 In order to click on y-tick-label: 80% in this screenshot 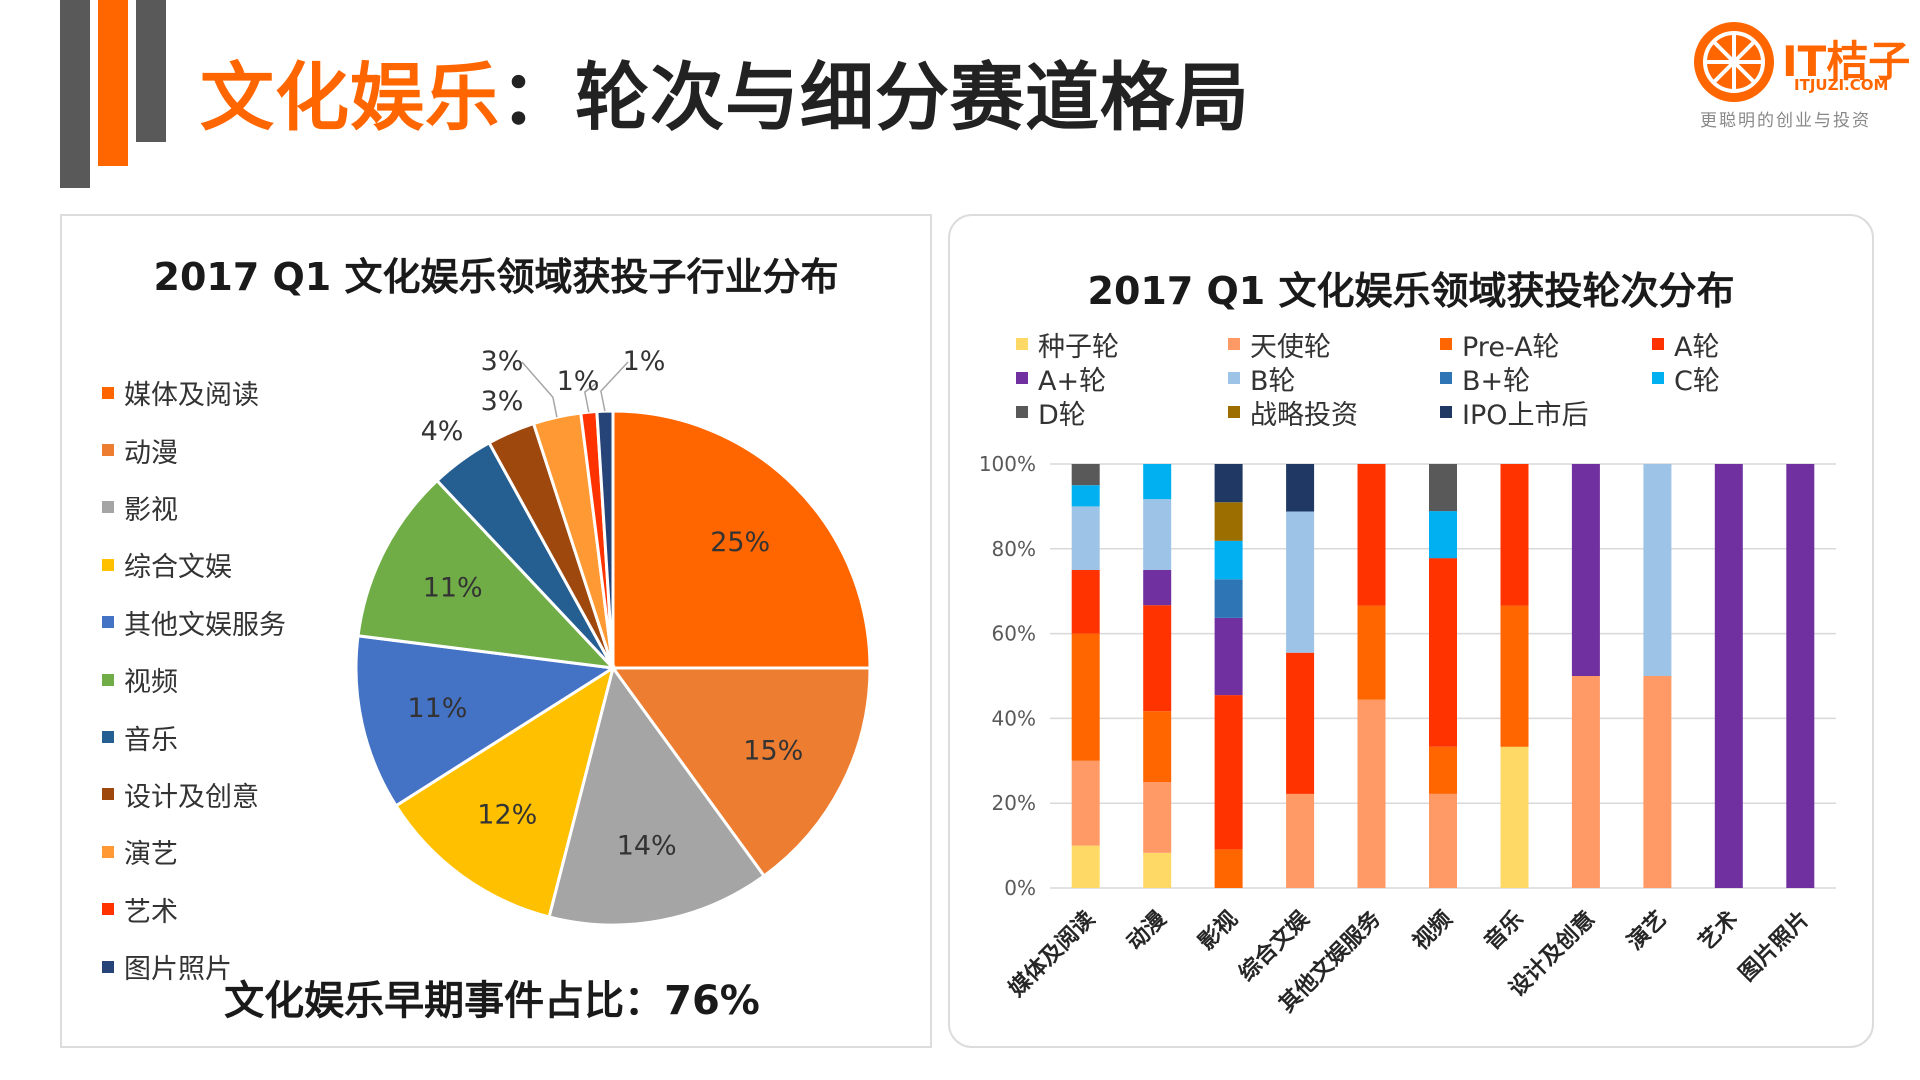, I will do `click(1014, 549)`.